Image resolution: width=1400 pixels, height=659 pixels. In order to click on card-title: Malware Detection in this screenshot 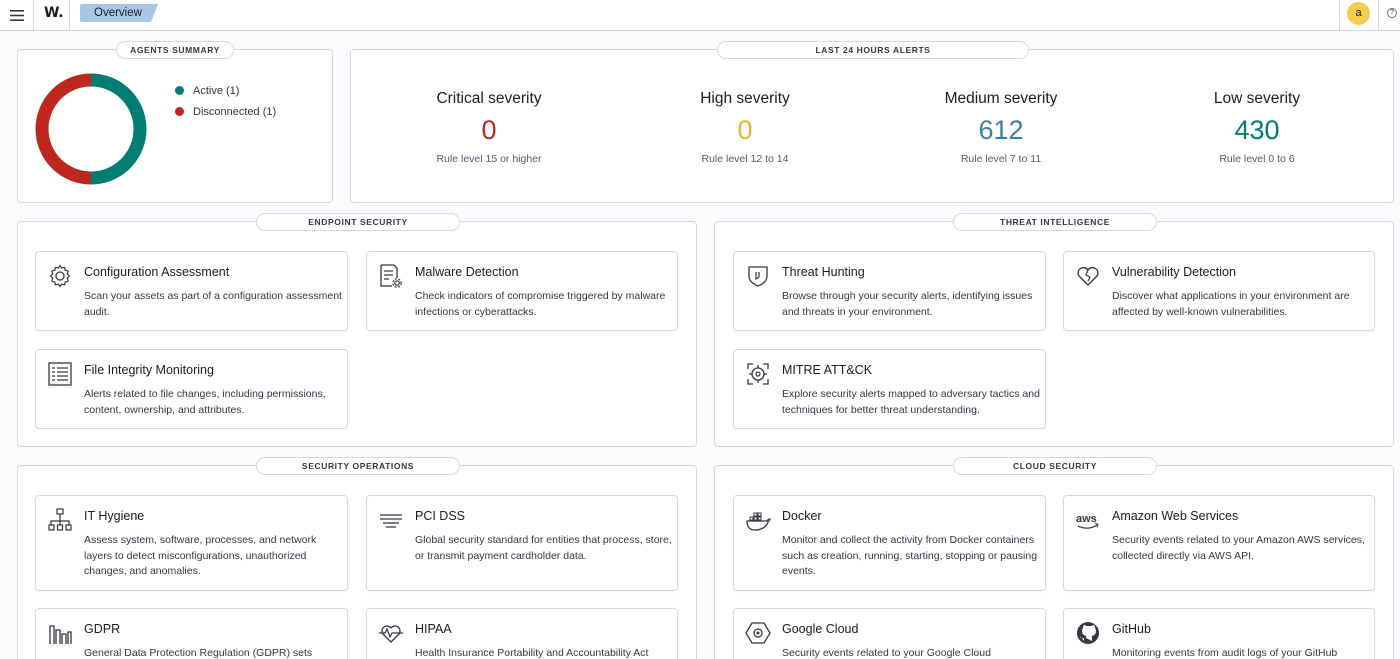, I will do `click(467, 272)`.